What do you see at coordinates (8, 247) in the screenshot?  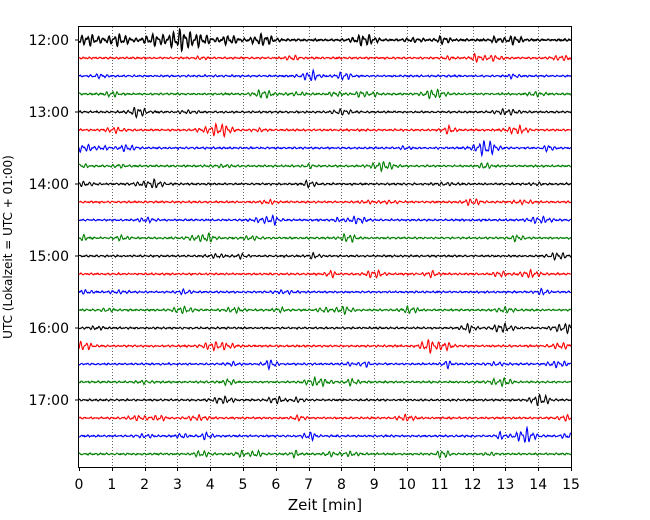 I see `y-axis-title: UTC (Lokalzeit = UTC + 01:00)` at bounding box center [8, 247].